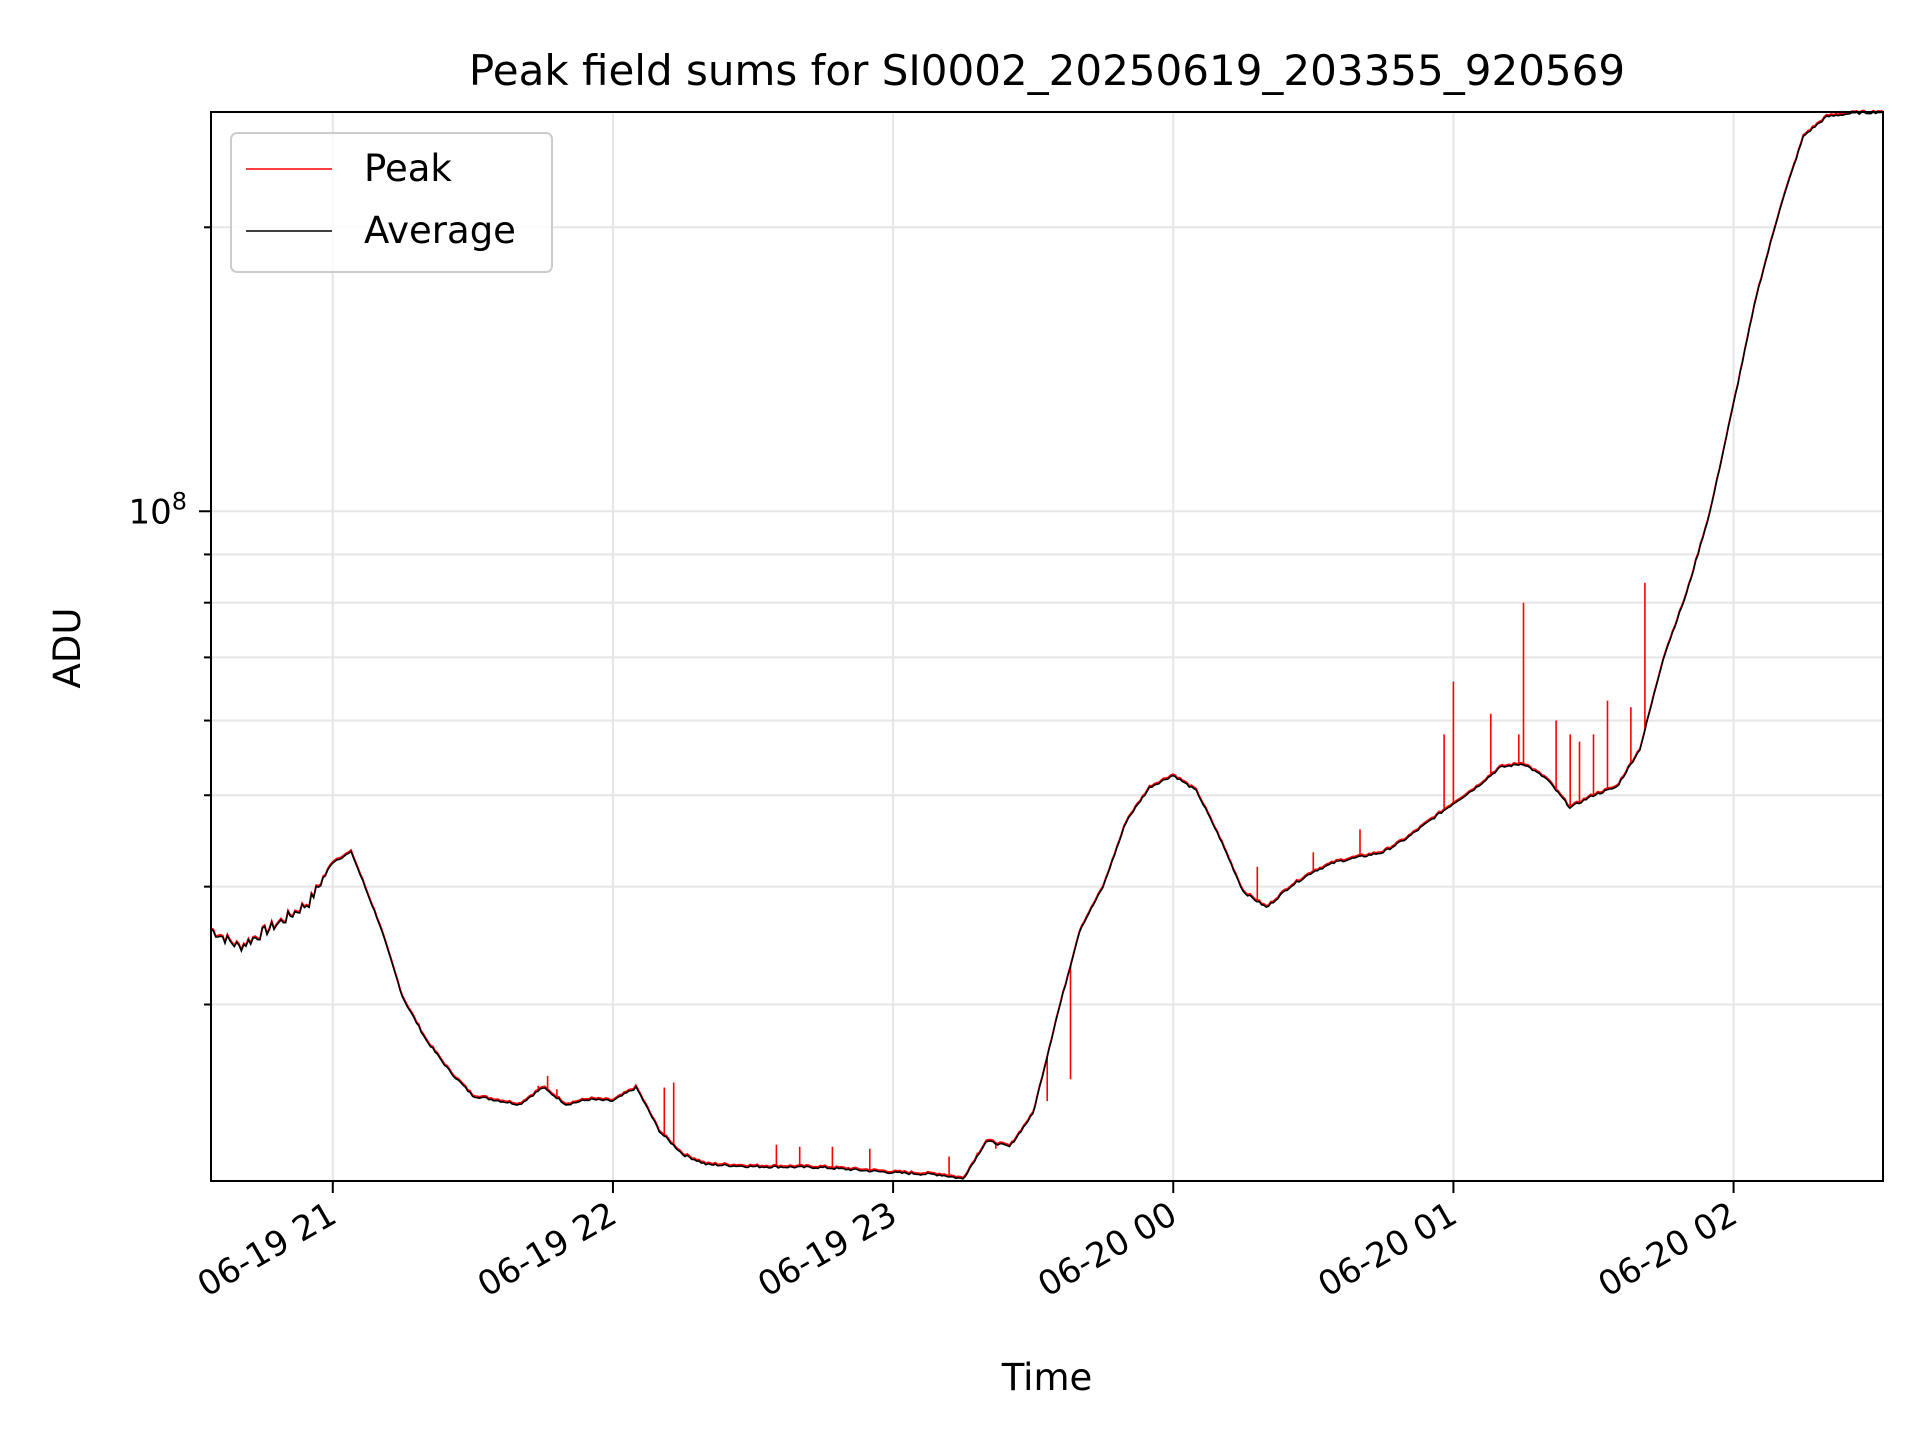 This screenshot has height=1440, width=1920. I want to click on legend-average-label: Average, so click(440, 230).